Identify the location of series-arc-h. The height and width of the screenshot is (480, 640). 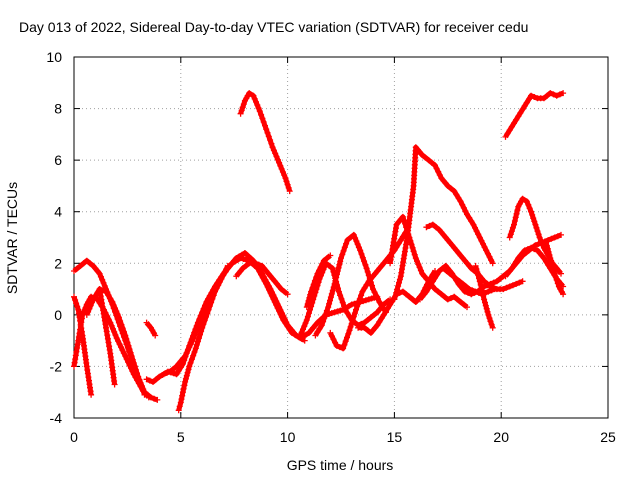
(234, 314).